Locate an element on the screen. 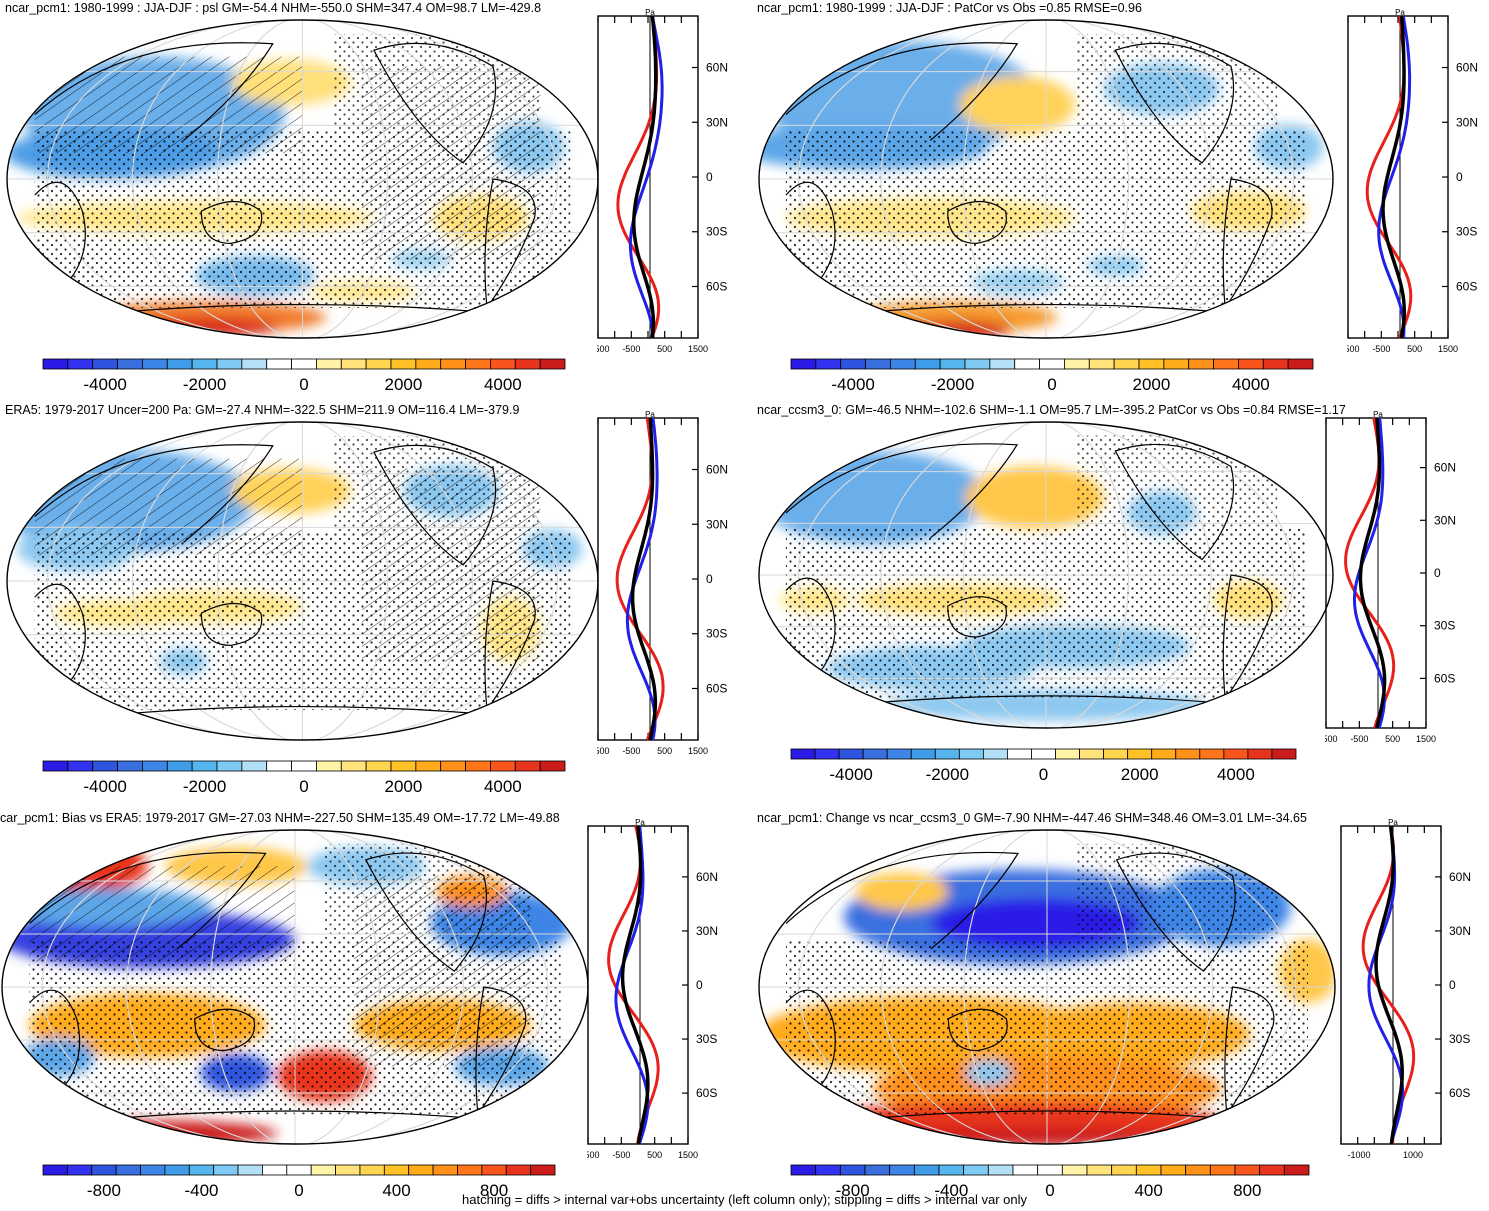 The width and height of the screenshot is (1489, 1211). zonal-mean-profile: Pa -1000 1000 60N 30N 0 30S 60S is located at coordinates (1405, 989).